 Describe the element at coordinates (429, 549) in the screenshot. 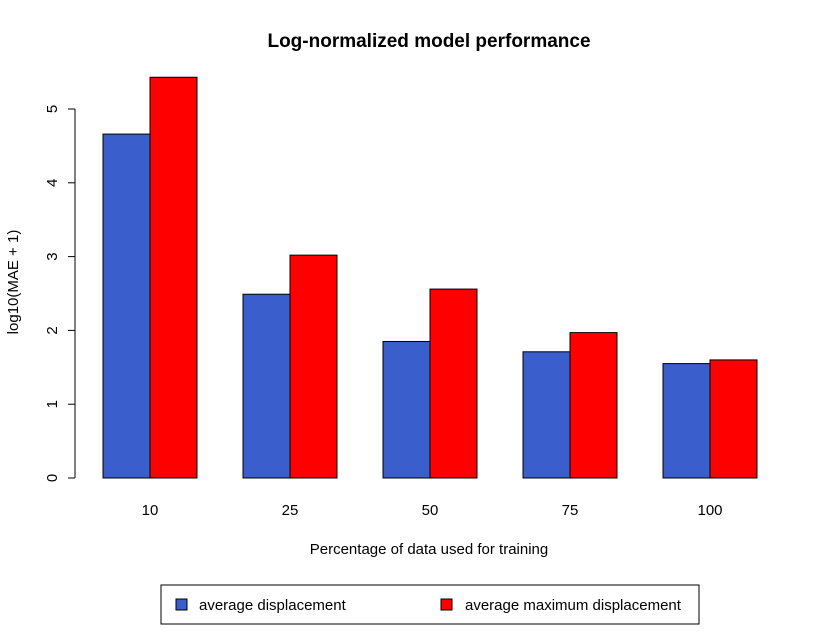

I see `x-axis-label: Percentage of data used for training` at that location.